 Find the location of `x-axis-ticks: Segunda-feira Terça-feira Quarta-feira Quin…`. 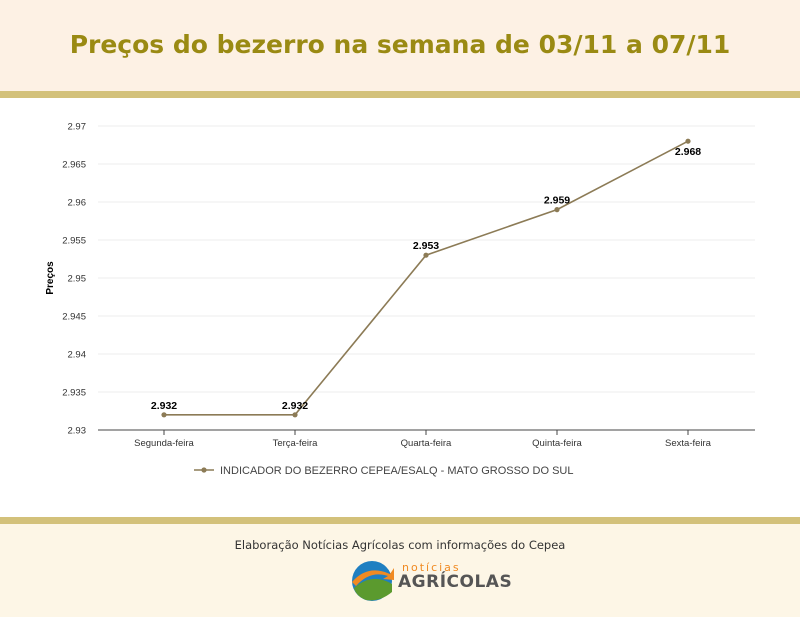

x-axis-ticks: Segunda-feira Terça-feira Quarta-feira Quin… is located at coordinates (423, 439).